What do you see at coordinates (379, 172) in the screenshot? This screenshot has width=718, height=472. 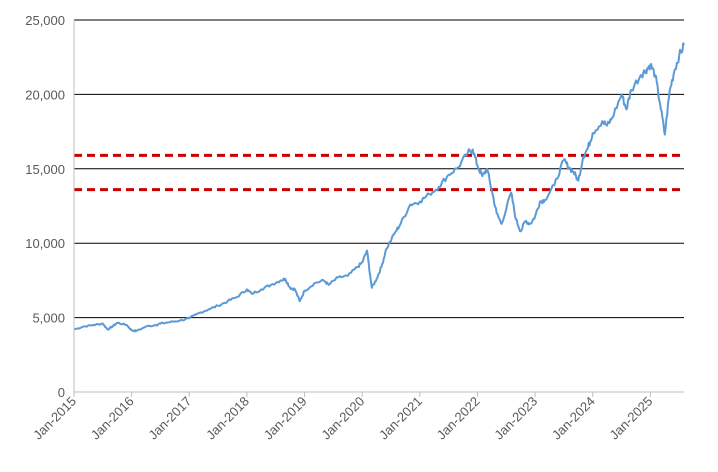 I see `reference-lines` at bounding box center [379, 172].